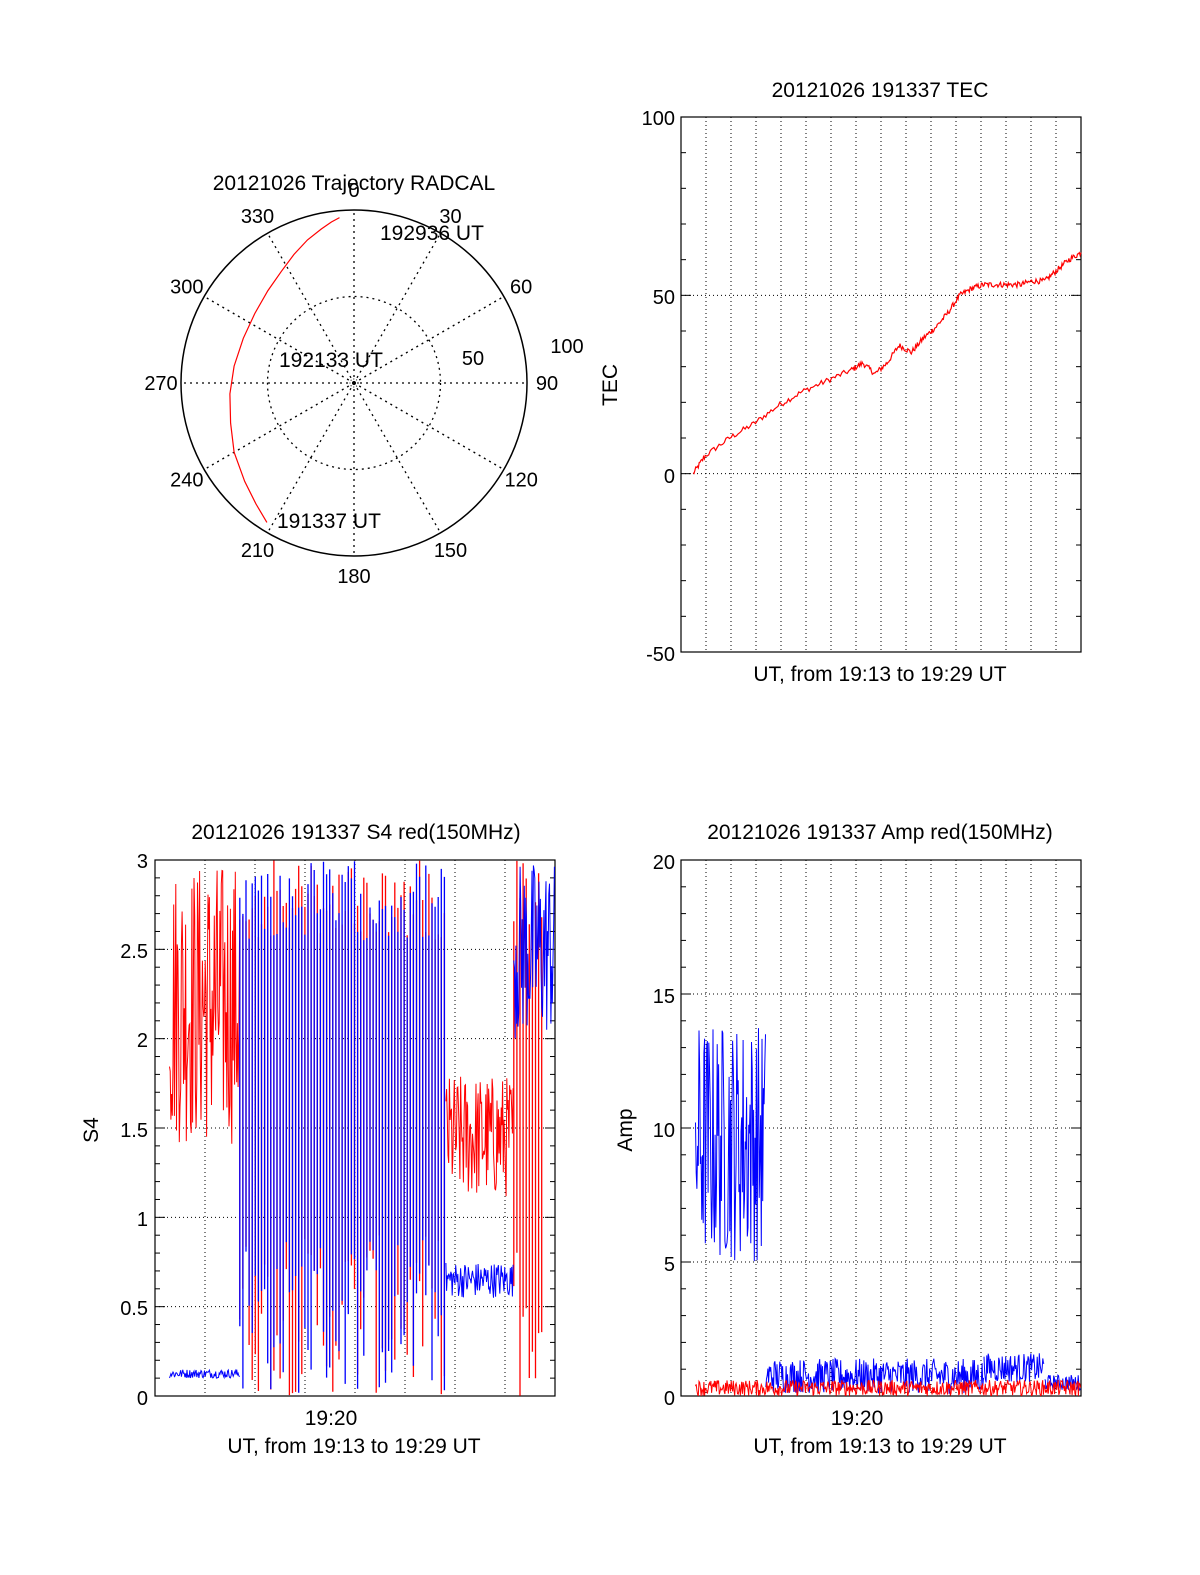 The height and width of the screenshot is (1575, 1200). I want to click on amp-ytick-5: 5, so click(669, 1265).